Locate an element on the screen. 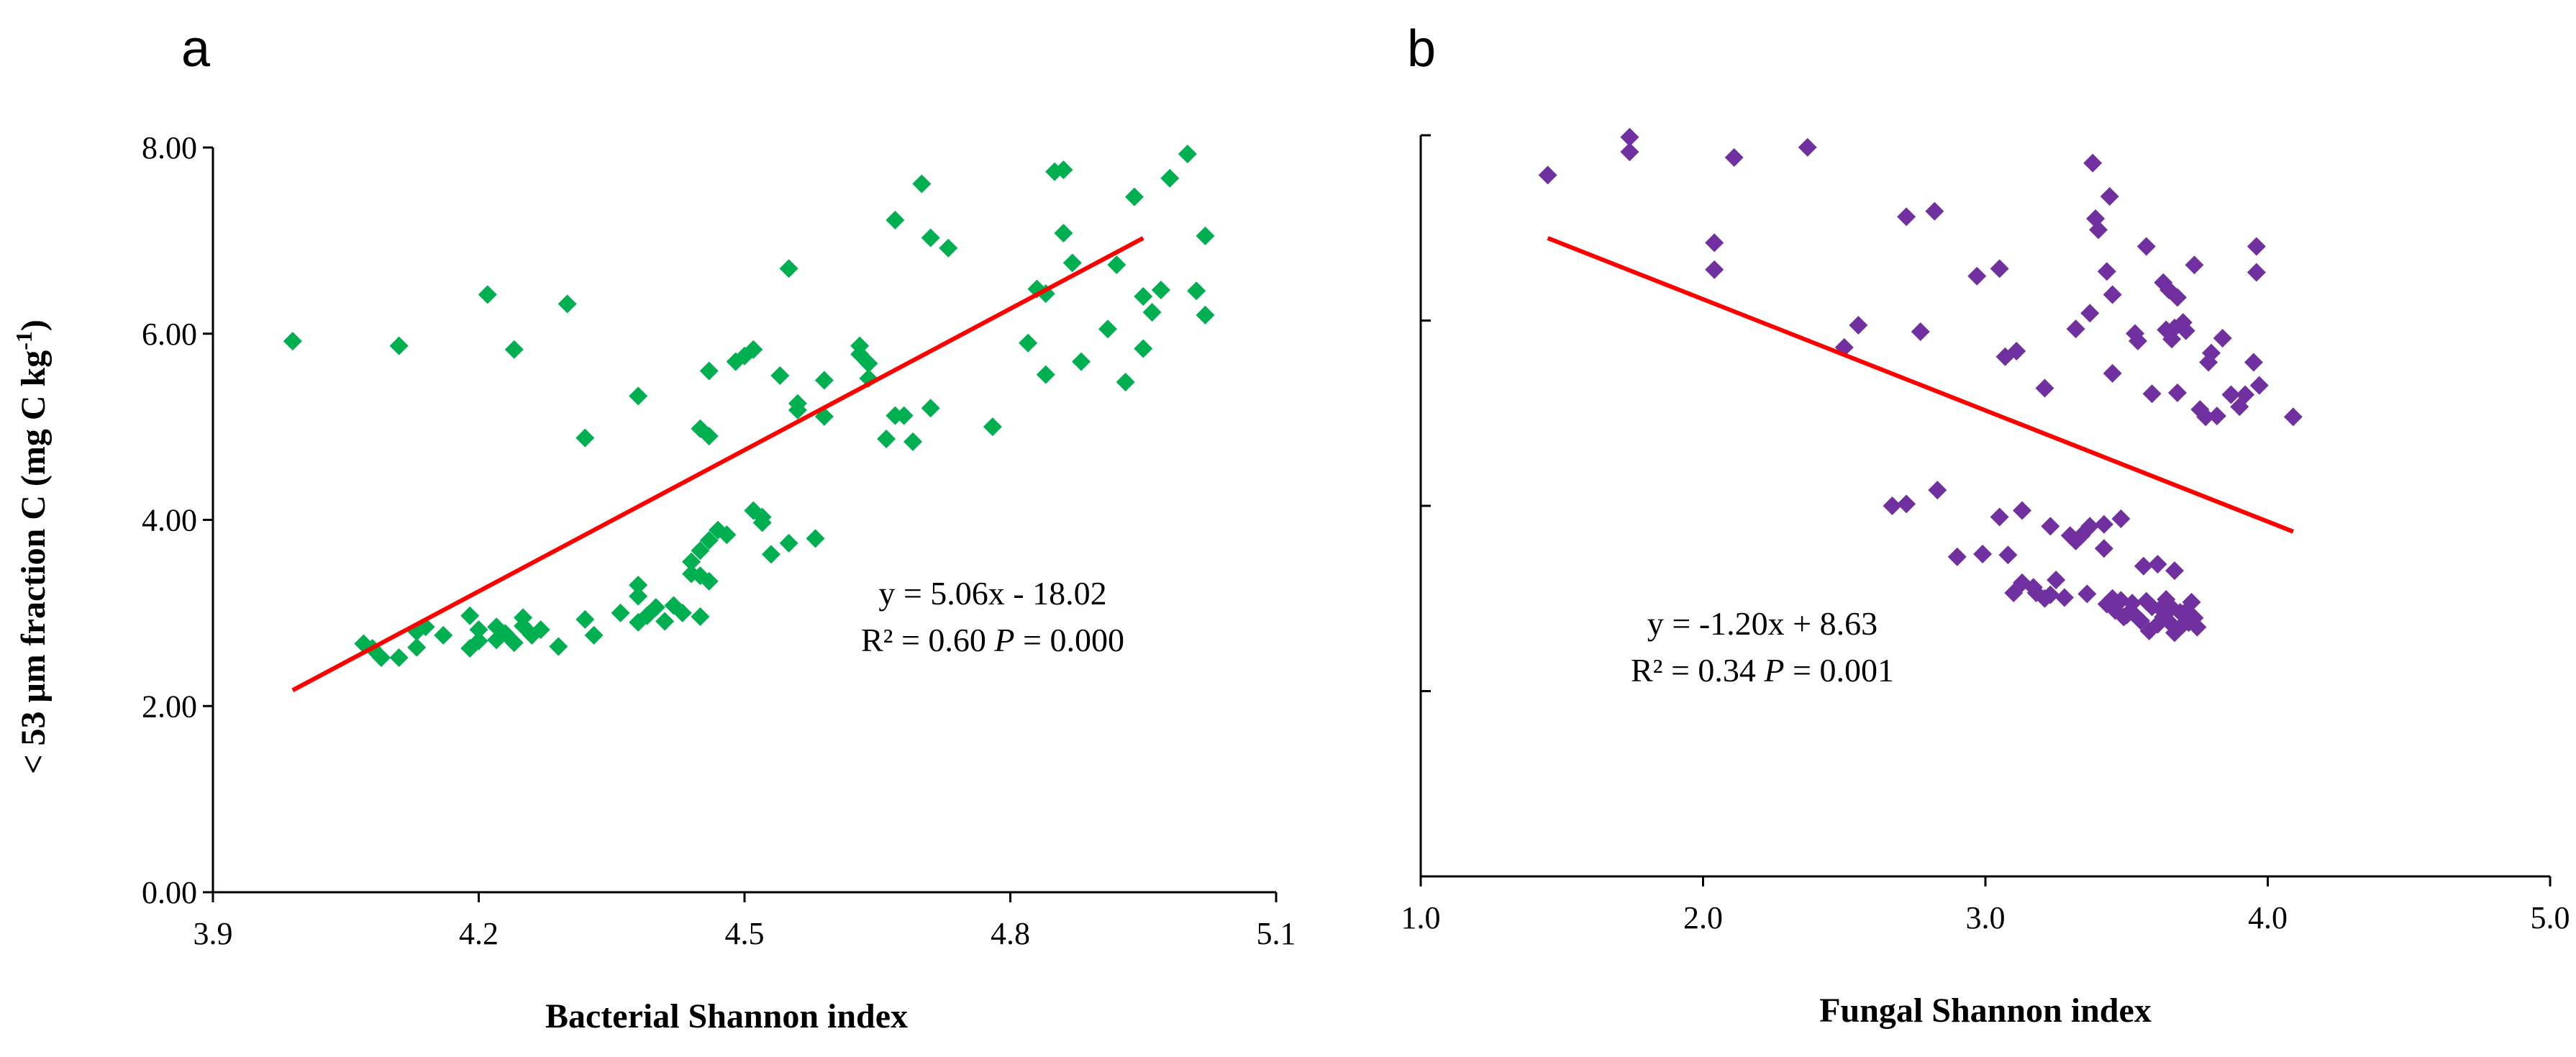 This screenshot has height=1057, width=2576. x-tick-label: 5.1 is located at coordinates (1276, 933).